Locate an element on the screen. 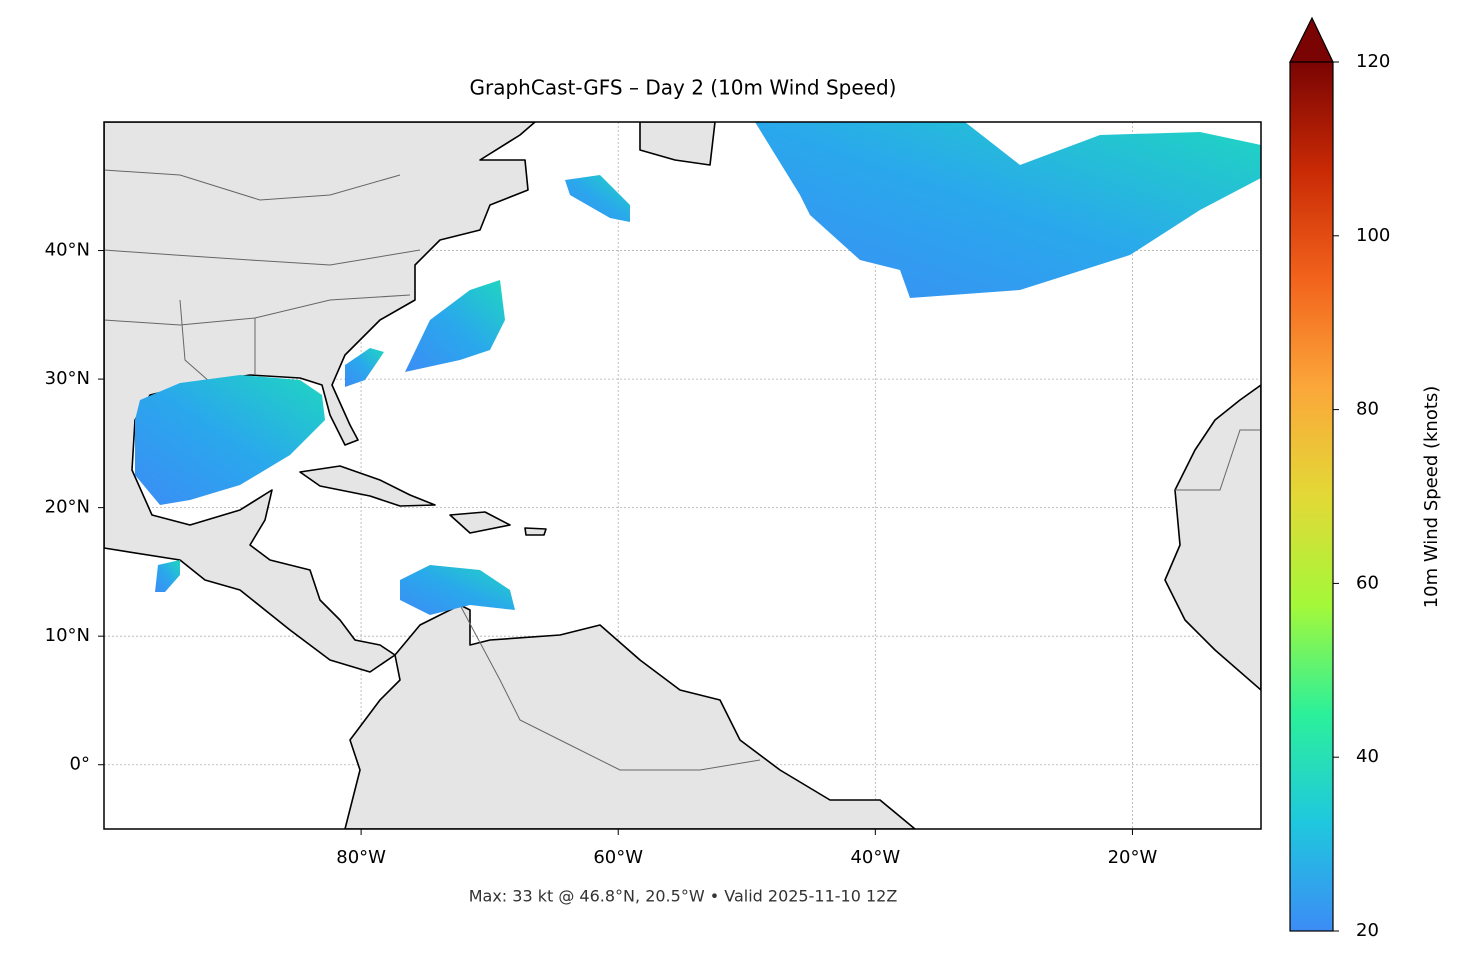 The image size is (1466, 973). colorbar-label: 10m Wind Speed (knots) is located at coordinates (1431, 497).